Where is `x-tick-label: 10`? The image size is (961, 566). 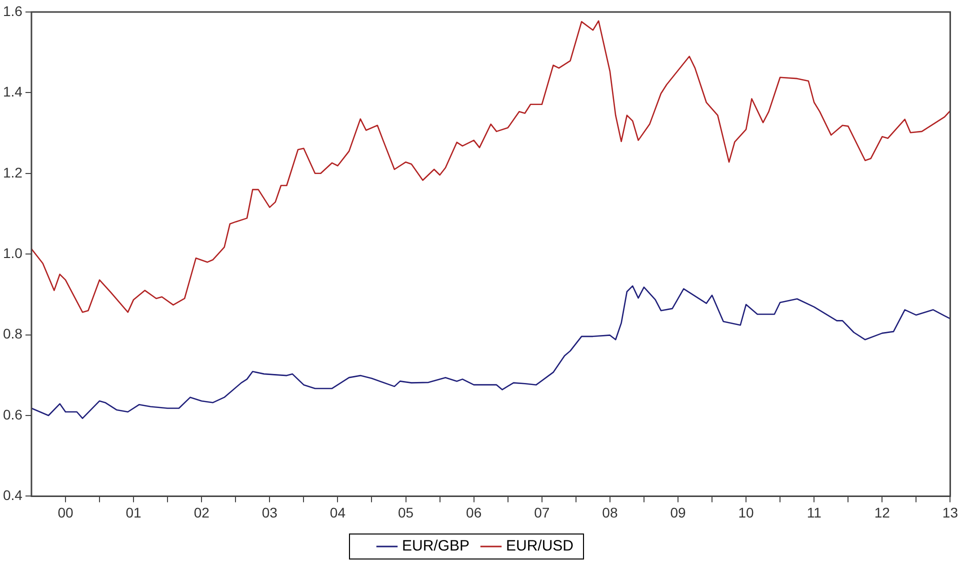 x-tick-label: 10 is located at coordinates (746, 512).